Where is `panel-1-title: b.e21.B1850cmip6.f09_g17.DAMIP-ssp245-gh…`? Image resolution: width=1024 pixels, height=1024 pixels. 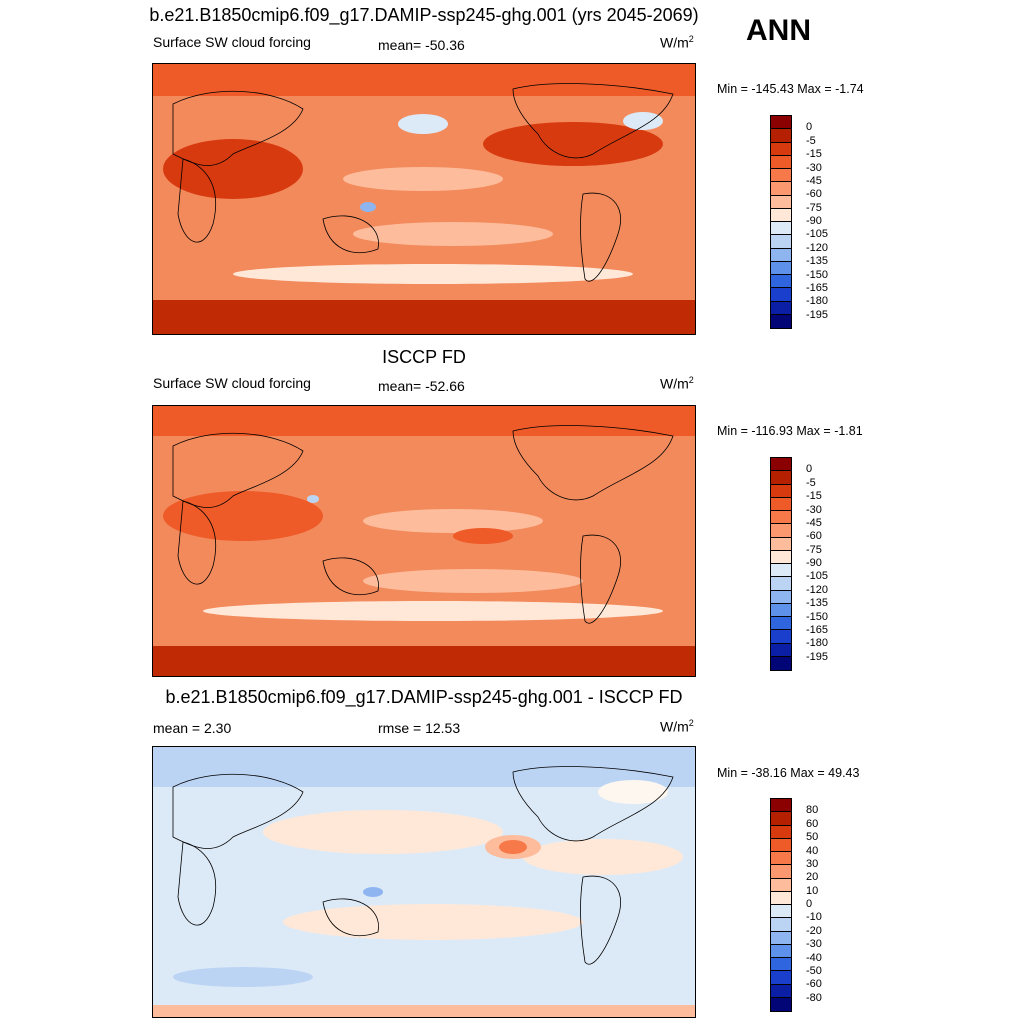 panel-1-title: b.e21.B1850cmip6.f09_g17.DAMIP-ssp245-gh… is located at coordinates (424, 15).